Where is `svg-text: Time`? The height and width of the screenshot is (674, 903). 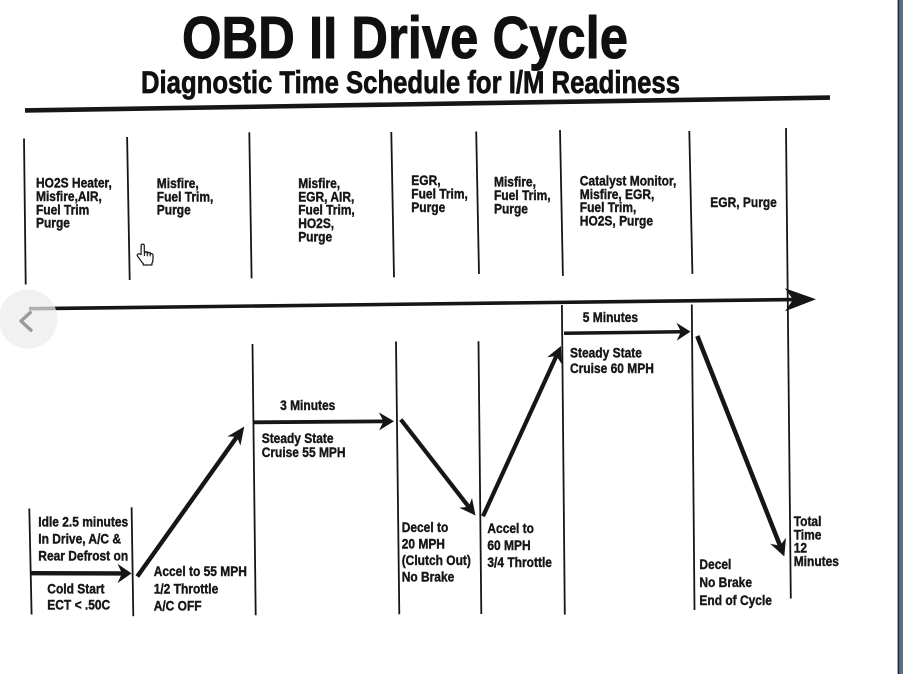
svg-text: Time is located at coordinates (808, 535).